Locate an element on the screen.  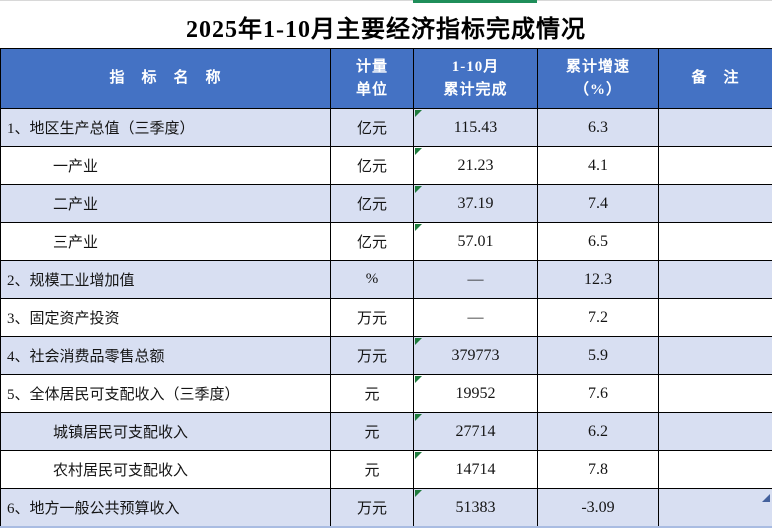
table-row: 3、固定资产投资万元—7.2 is located at coordinates (386, 318).